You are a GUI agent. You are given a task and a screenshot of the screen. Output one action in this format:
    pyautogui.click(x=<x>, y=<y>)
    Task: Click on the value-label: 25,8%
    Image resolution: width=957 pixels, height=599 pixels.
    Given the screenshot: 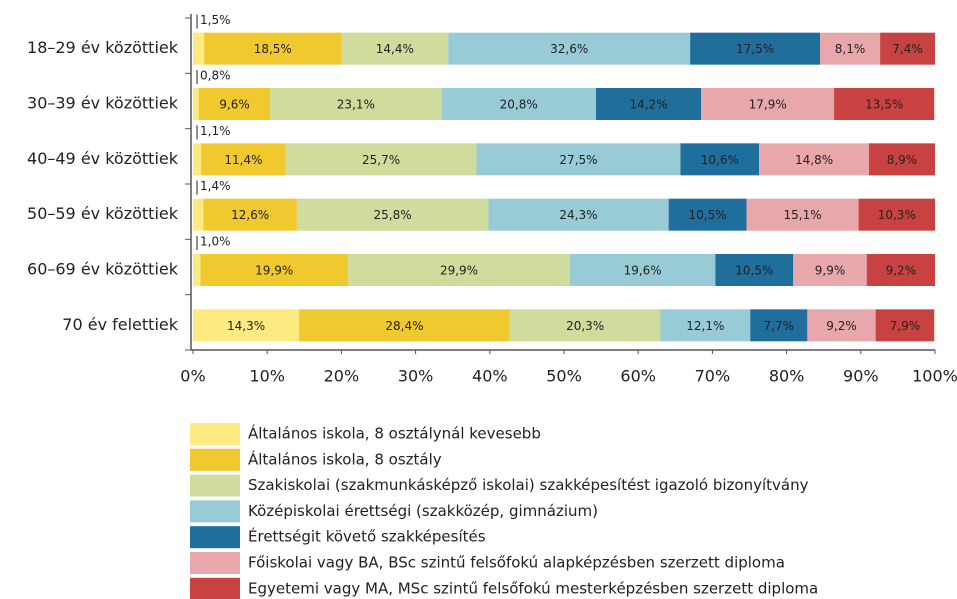 What is the action you would take?
    pyautogui.click(x=393, y=215)
    